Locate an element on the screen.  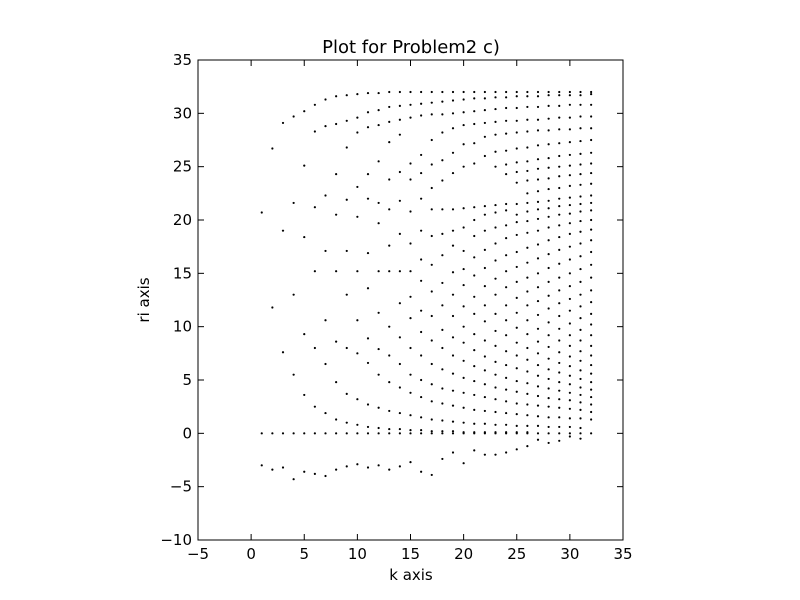
x-tick-label: 15 is located at coordinates (410, 554).